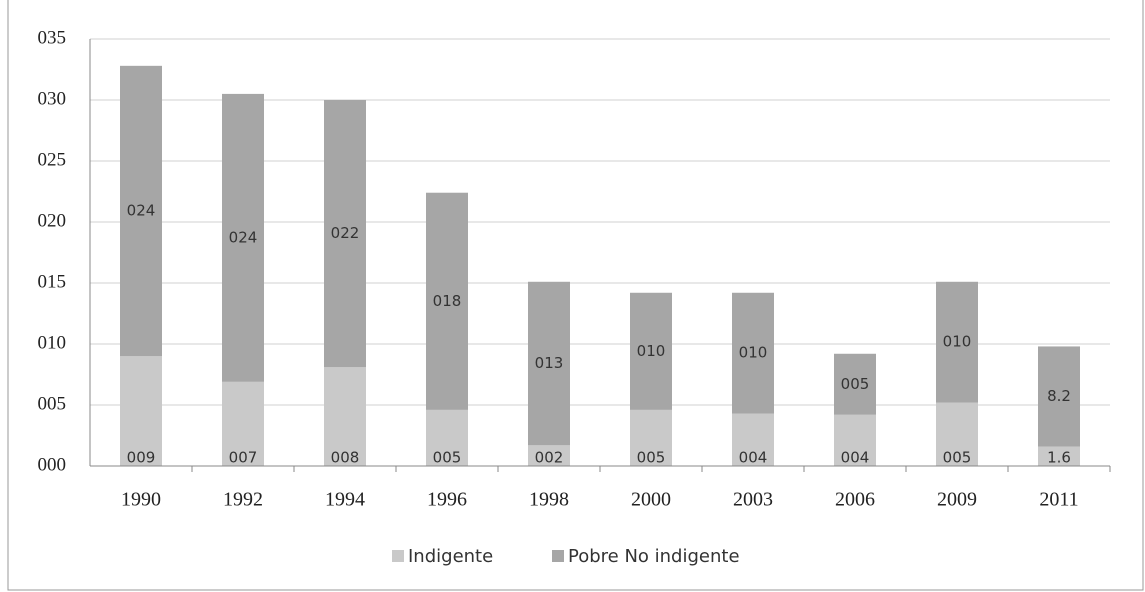 Image resolution: width=1145 pixels, height=592 pixels. I want to click on x-tick-label: 2009, so click(957, 500).